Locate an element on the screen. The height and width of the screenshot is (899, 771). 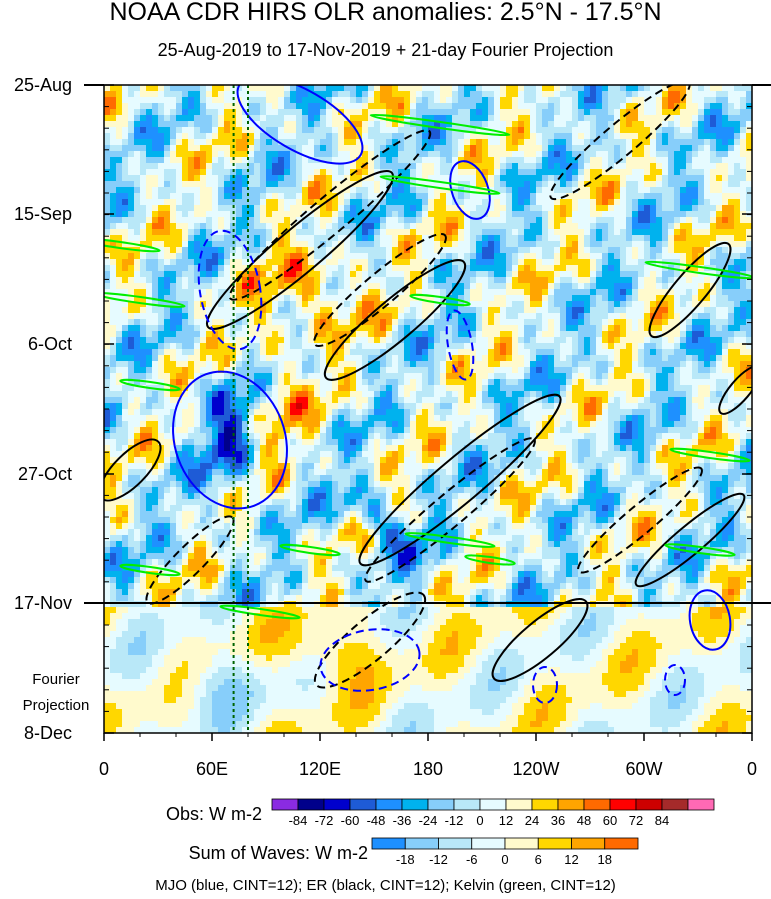
y-tick-label: 8-Dec is located at coordinates (48, 733).